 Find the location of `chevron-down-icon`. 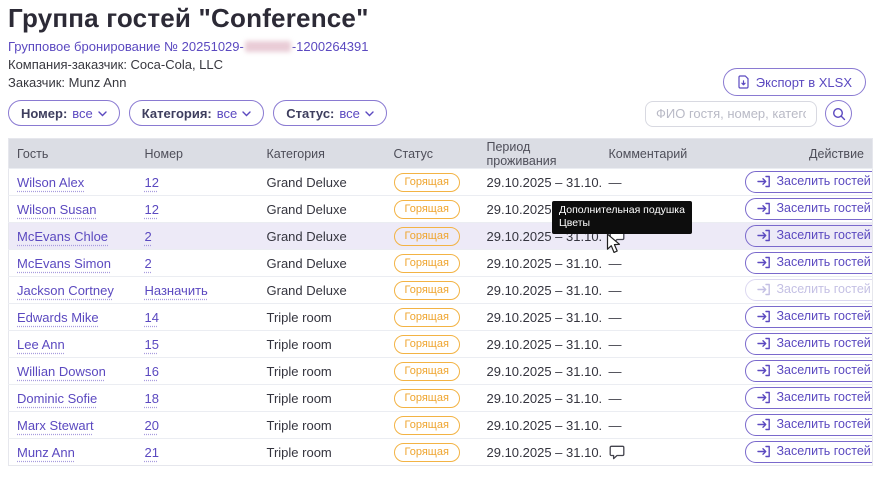

chevron-down-icon is located at coordinates (369, 113).